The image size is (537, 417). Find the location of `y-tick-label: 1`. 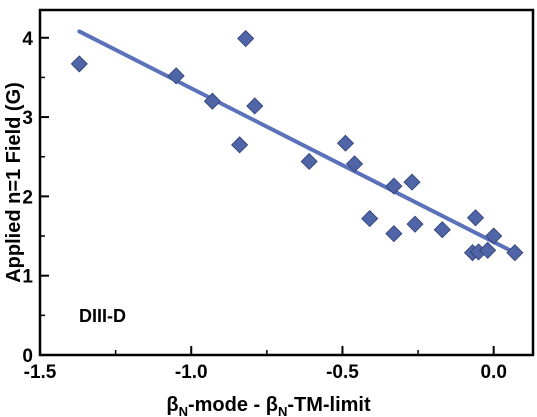

y-tick-label: 1 is located at coordinates (27, 277).